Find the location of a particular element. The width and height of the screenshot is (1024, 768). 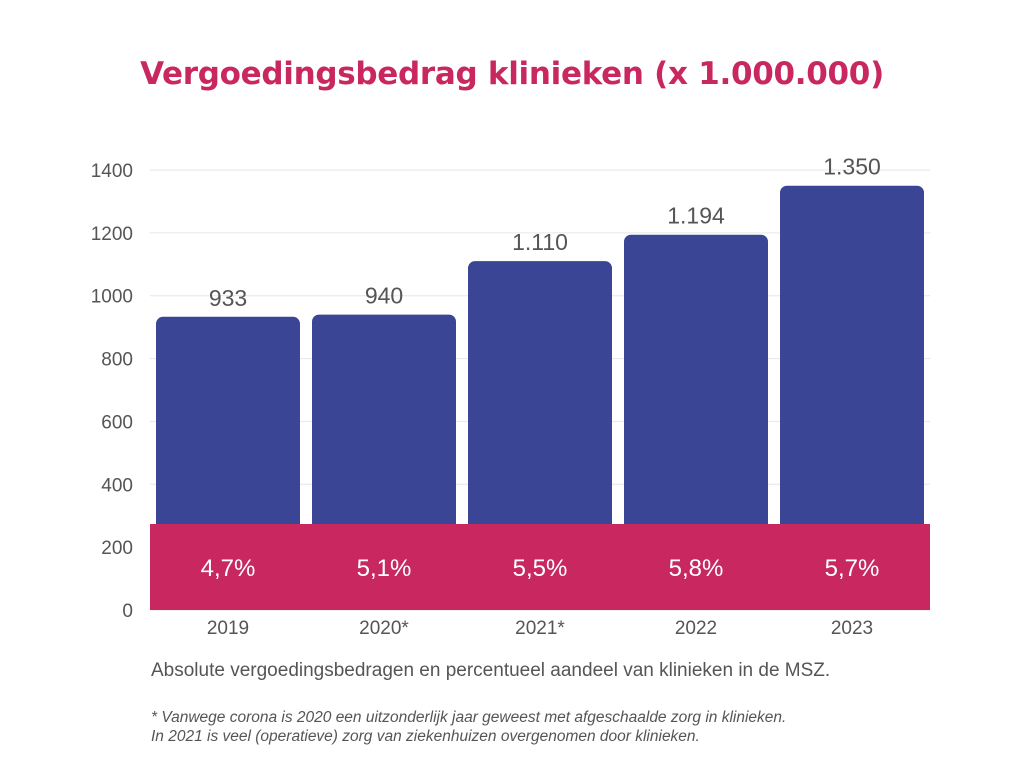

value-label: 1.194 is located at coordinates (696, 216).